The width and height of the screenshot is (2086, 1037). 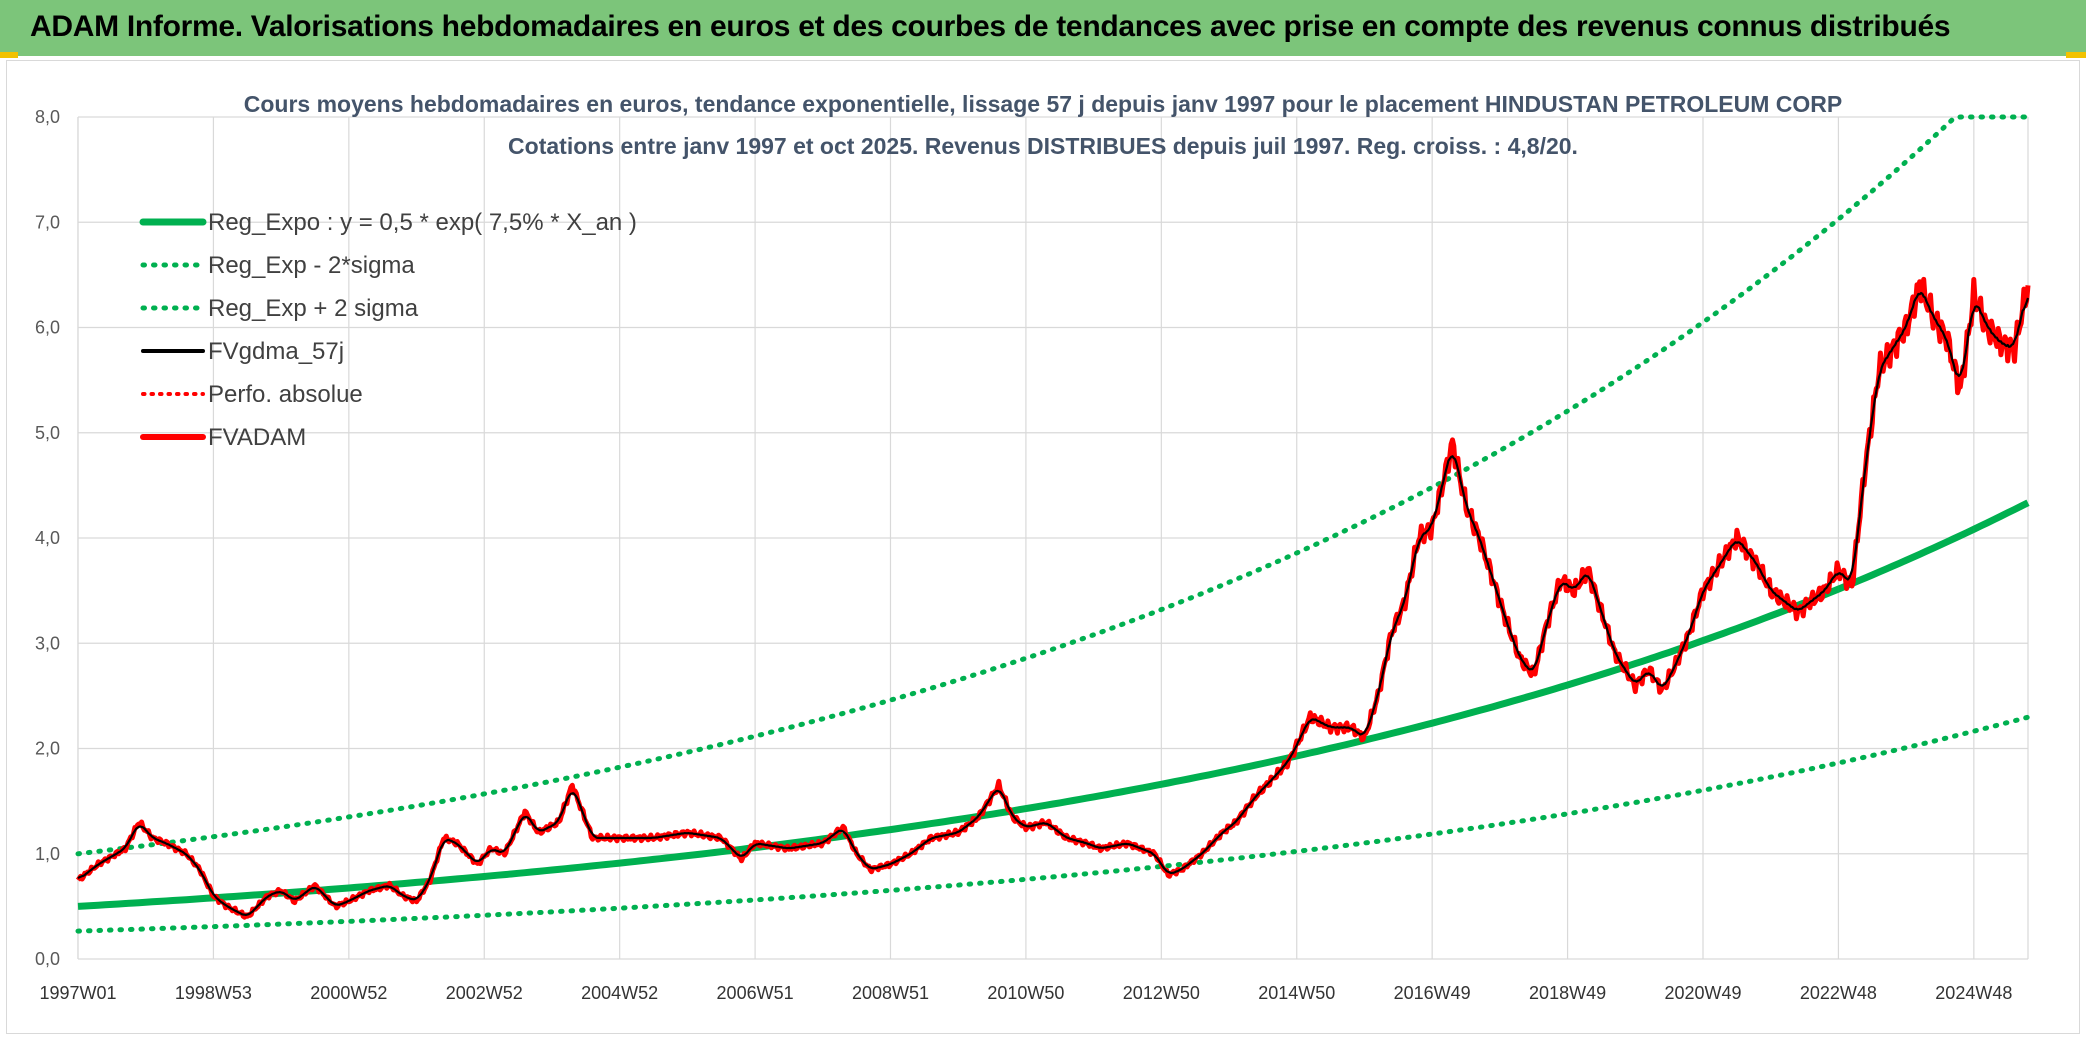 What do you see at coordinates (1973, 993) in the screenshot?
I see `x-tick-label: 2024W48` at bounding box center [1973, 993].